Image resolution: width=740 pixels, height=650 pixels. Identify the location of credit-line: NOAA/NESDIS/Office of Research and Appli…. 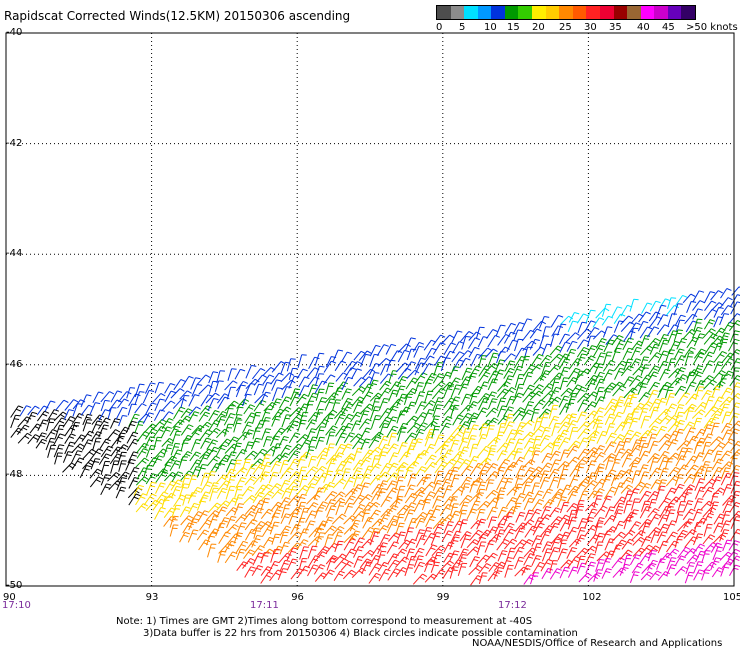
(597, 643).